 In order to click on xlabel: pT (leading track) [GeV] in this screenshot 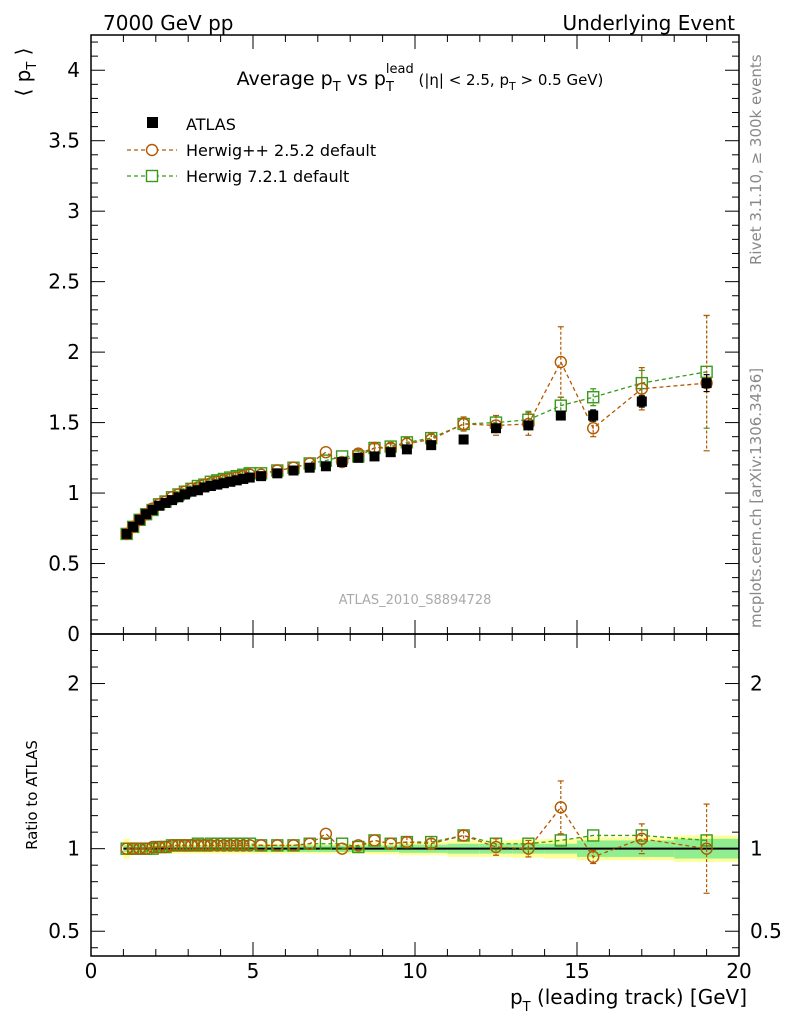, I will do `click(628, 1000)`.